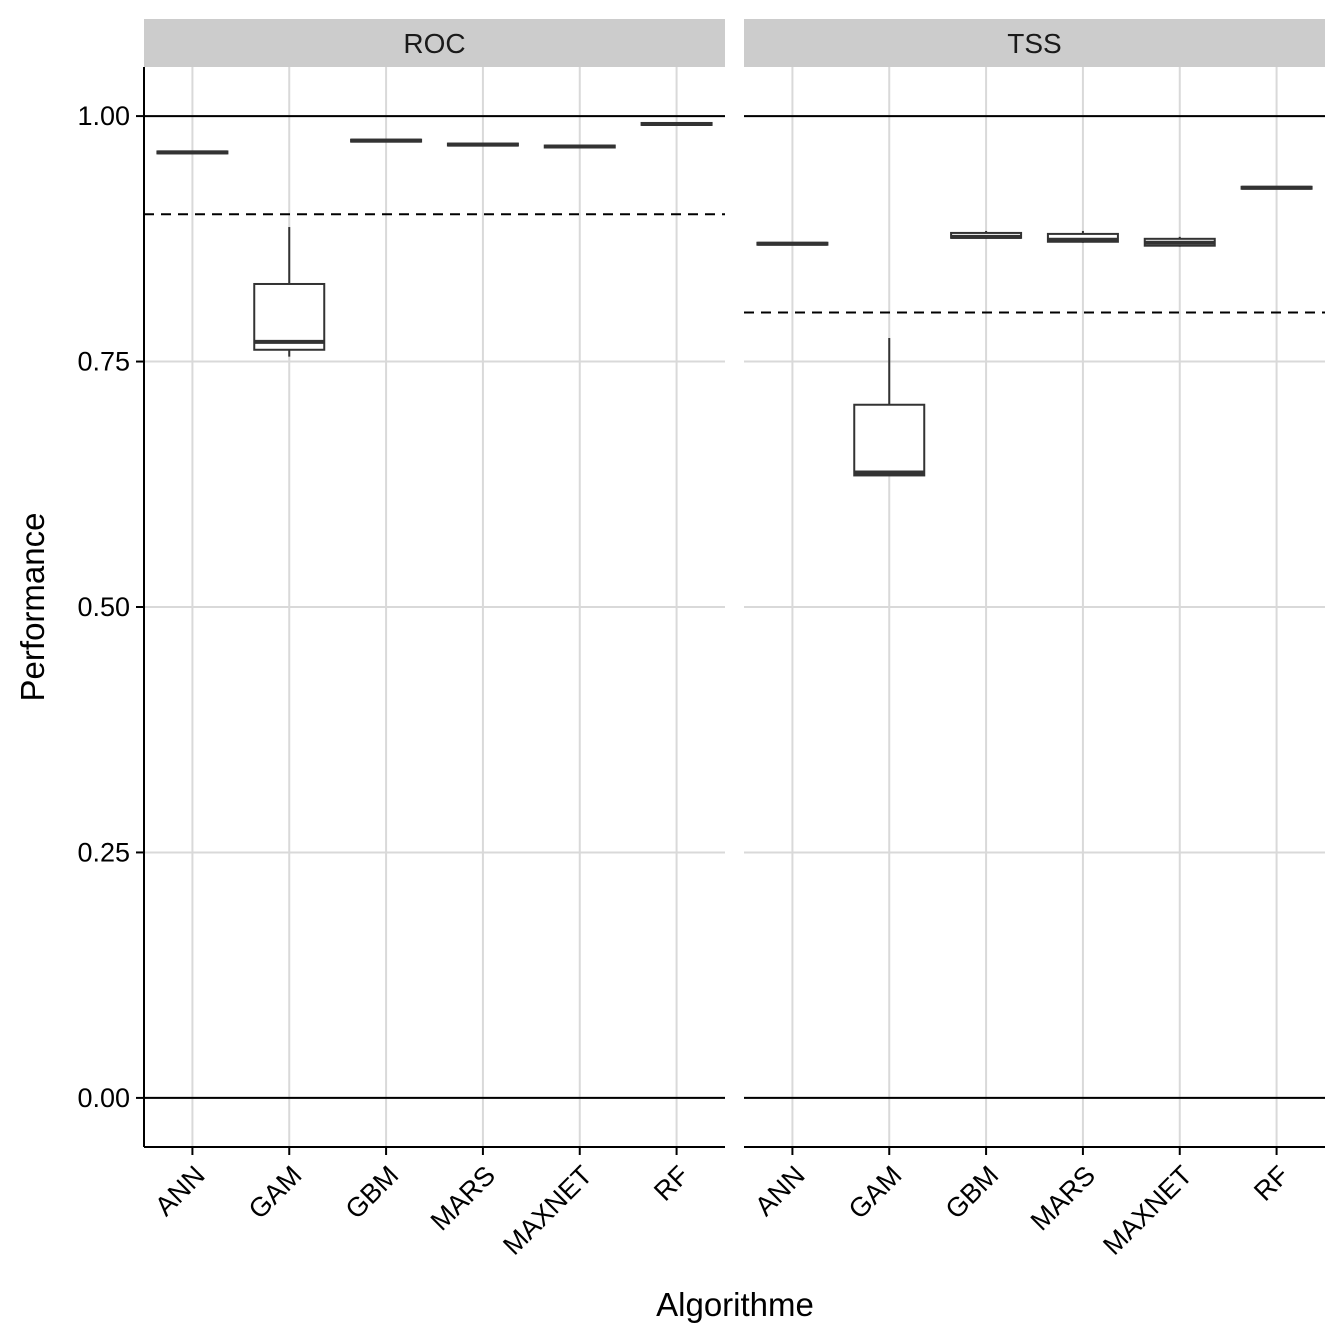 This screenshot has height=1344, width=1344. I want to click on y-axis-title: Performance, so click(32, 607).